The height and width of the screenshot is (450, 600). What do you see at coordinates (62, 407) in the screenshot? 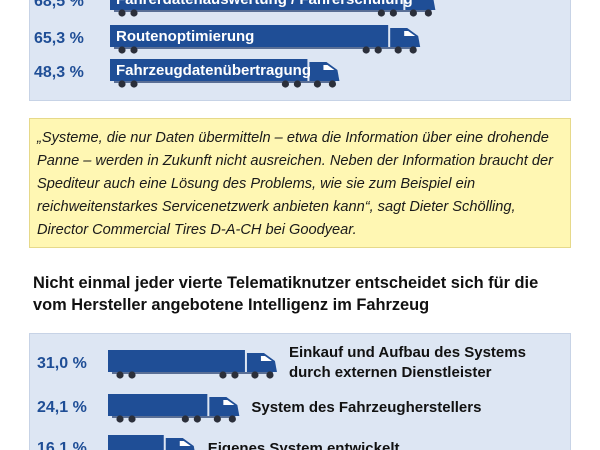
I see `value-label: 24,1 %` at bounding box center [62, 407].